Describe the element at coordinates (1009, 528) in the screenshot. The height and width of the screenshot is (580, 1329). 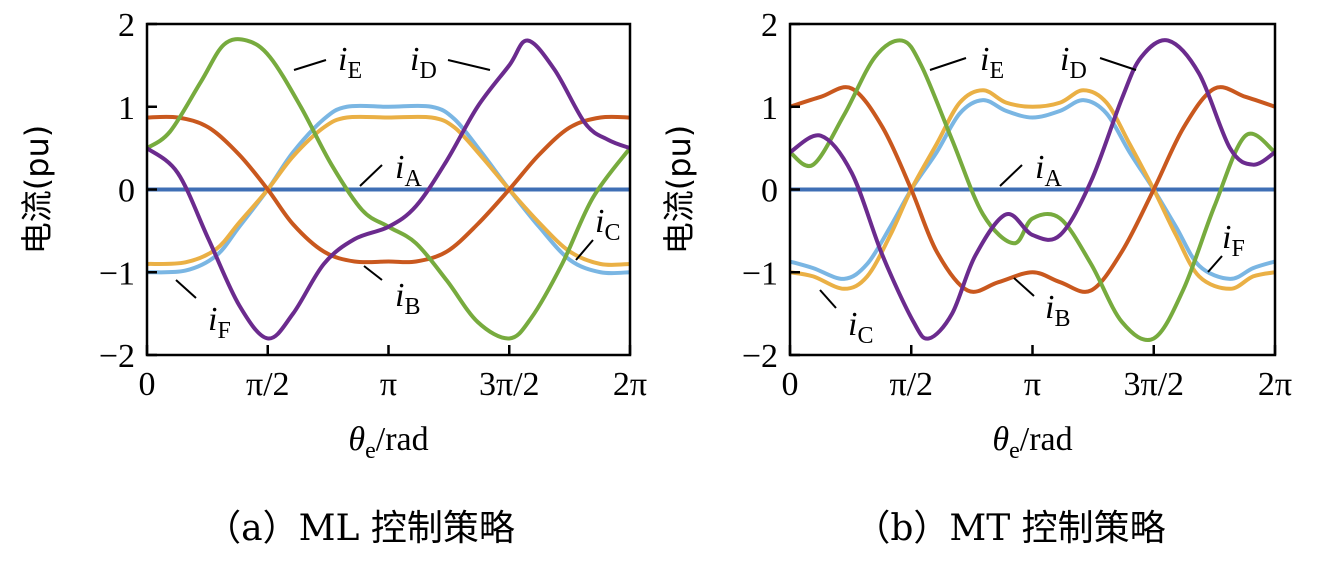
I see `panel-caption: （b）MT 控制策略` at that location.